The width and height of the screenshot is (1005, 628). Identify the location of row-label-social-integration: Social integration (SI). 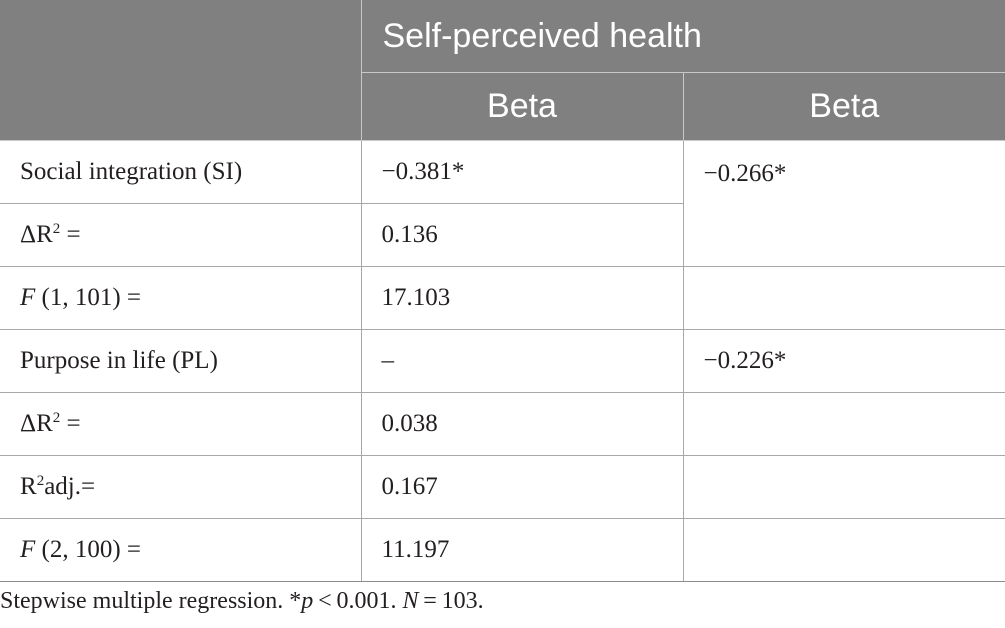
(181, 172).